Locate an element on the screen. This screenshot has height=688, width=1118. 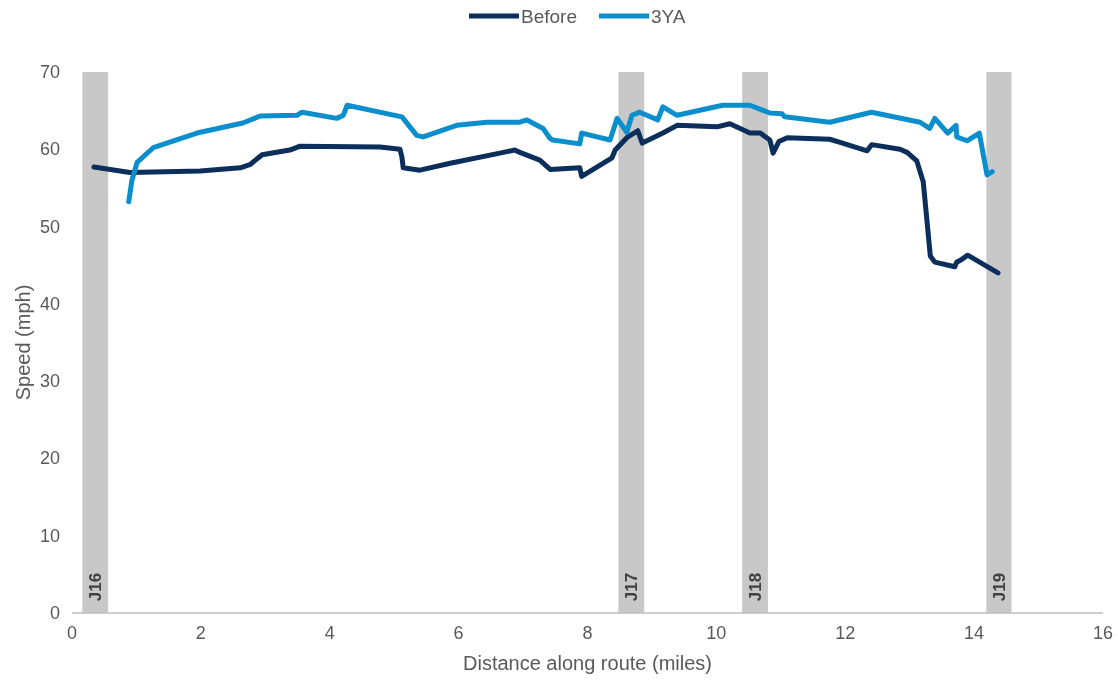
y-tick-label: 30 is located at coordinates (49, 381).